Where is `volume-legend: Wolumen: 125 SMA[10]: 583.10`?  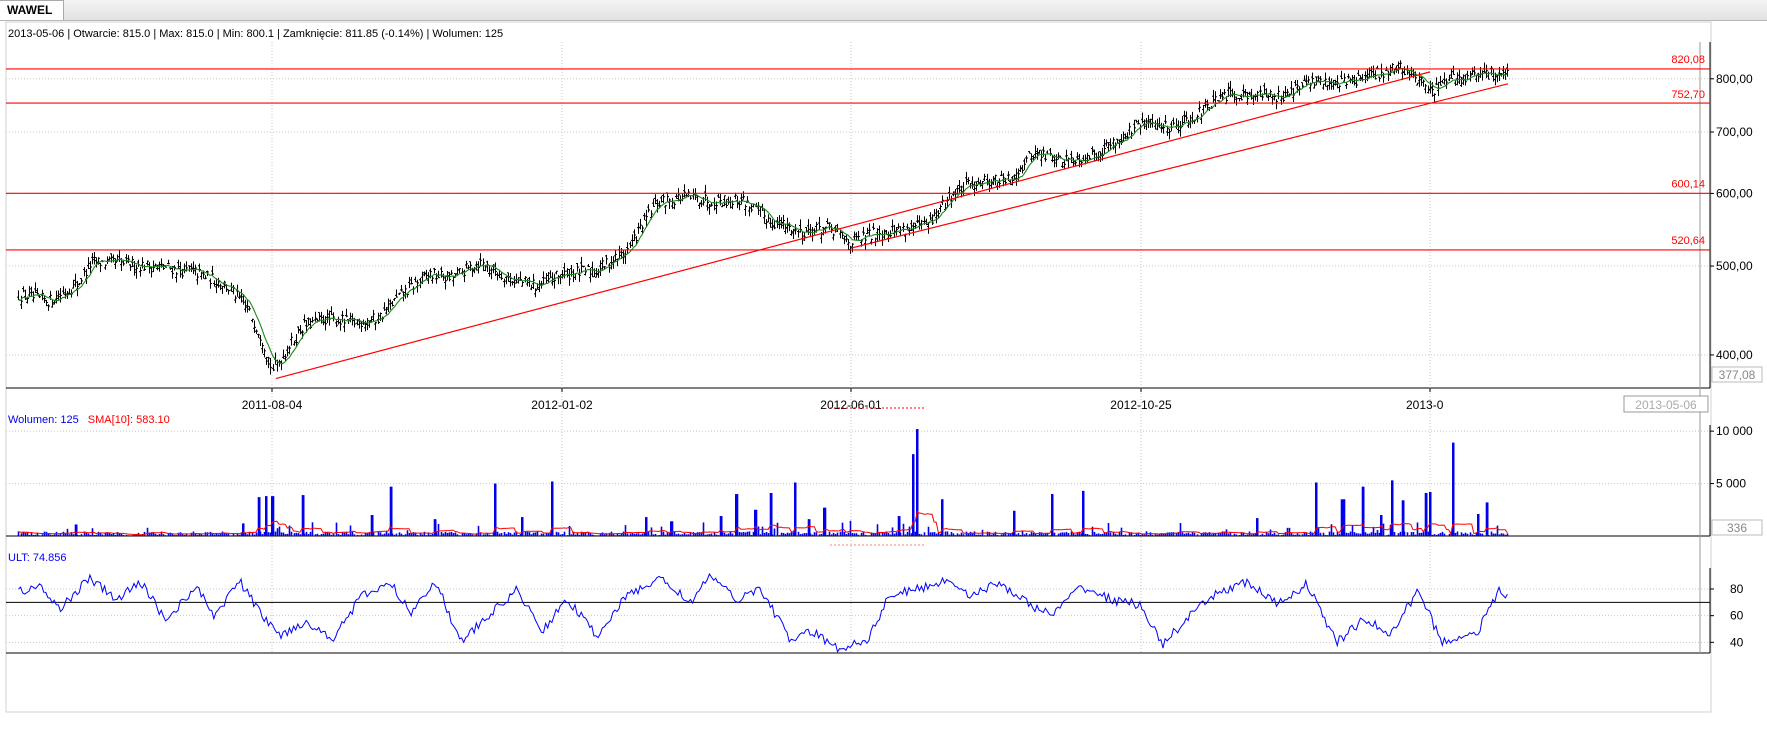 volume-legend: Wolumen: 125 SMA[10]: 583.10 is located at coordinates (89, 420).